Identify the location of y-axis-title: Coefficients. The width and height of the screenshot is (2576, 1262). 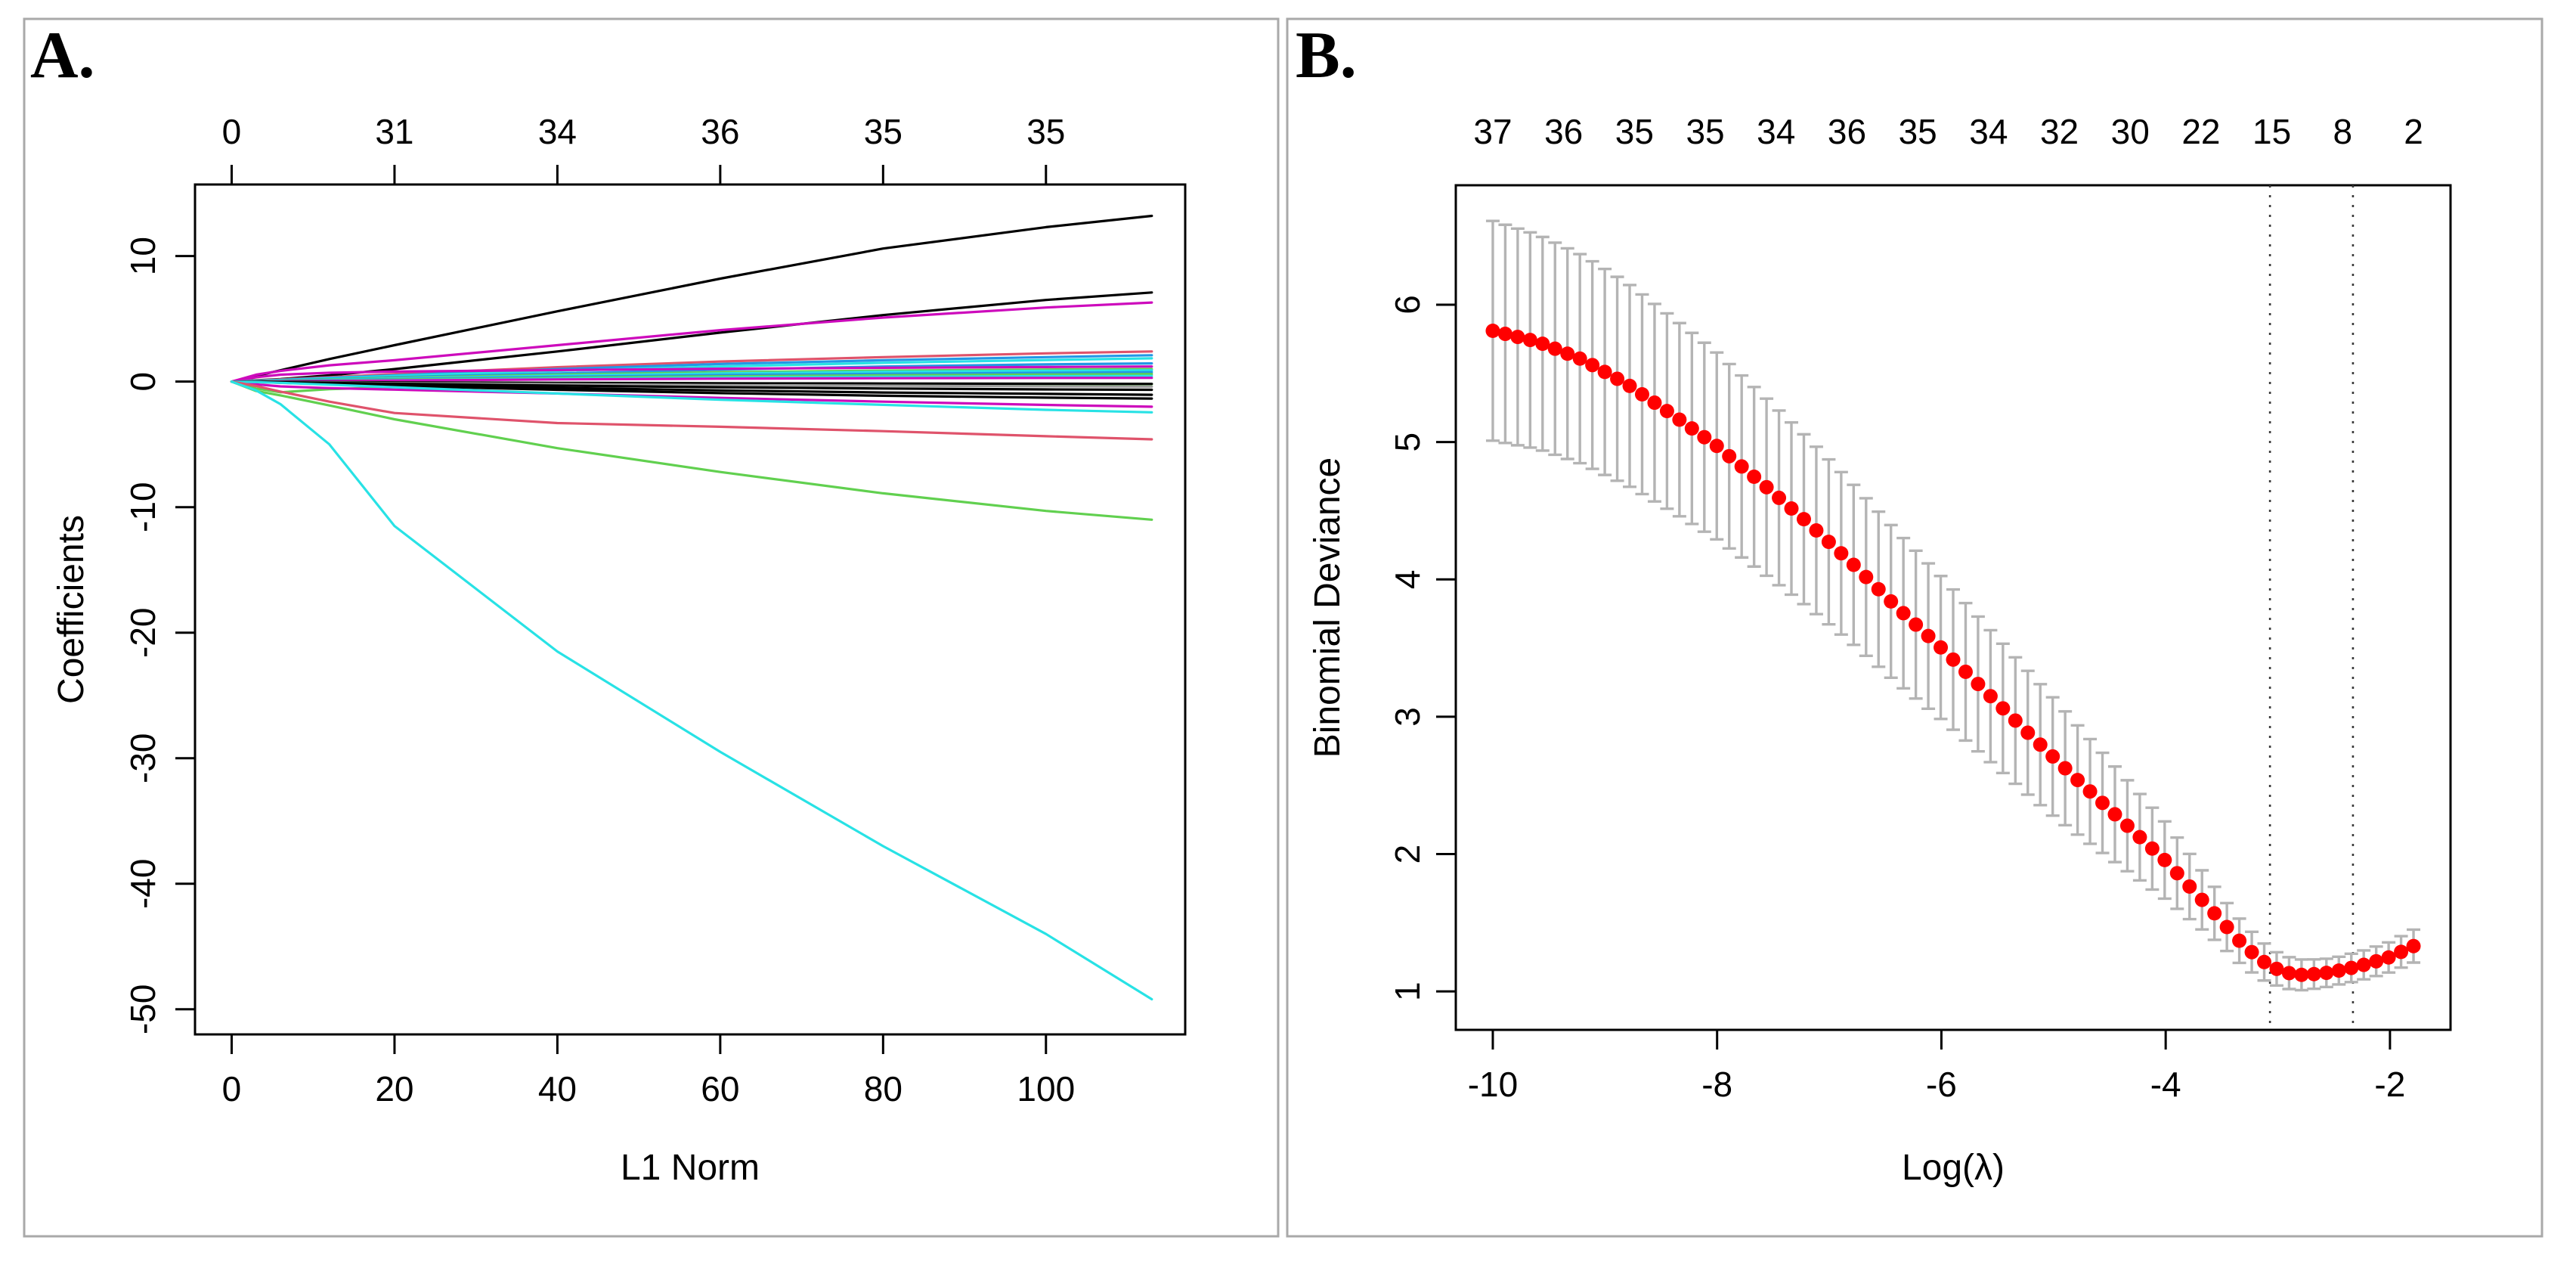
(71, 609).